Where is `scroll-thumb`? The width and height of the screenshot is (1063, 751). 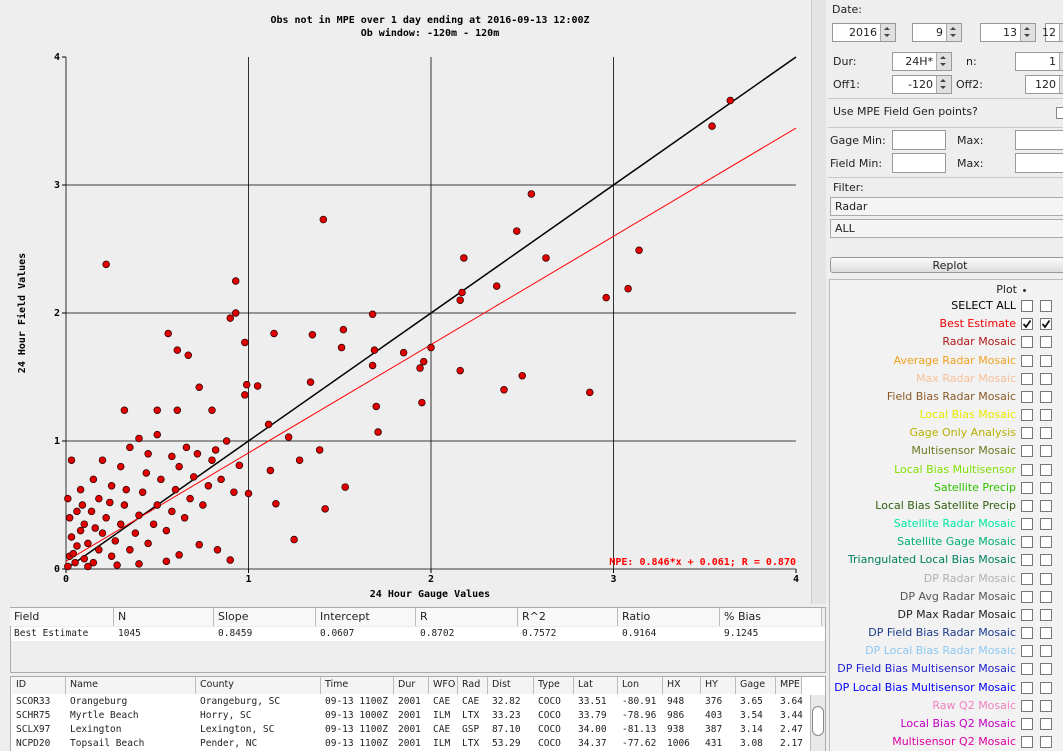
scroll-thumb is located at coordinates (818, 721).